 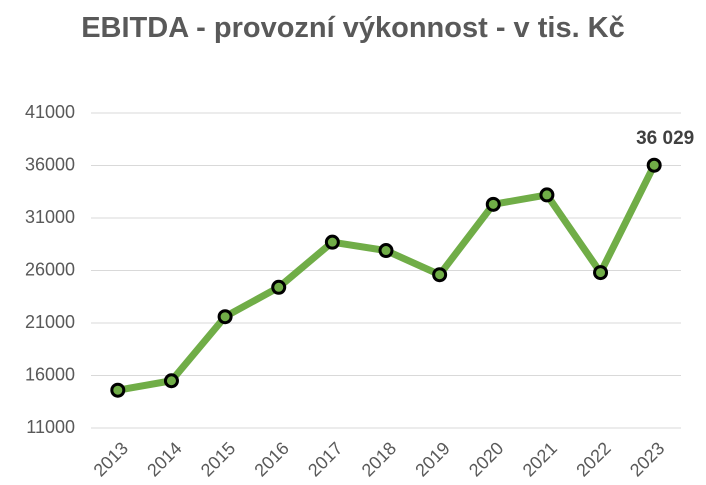 I want to click on x-tick-label: 2021, so click(x=540, y=459).